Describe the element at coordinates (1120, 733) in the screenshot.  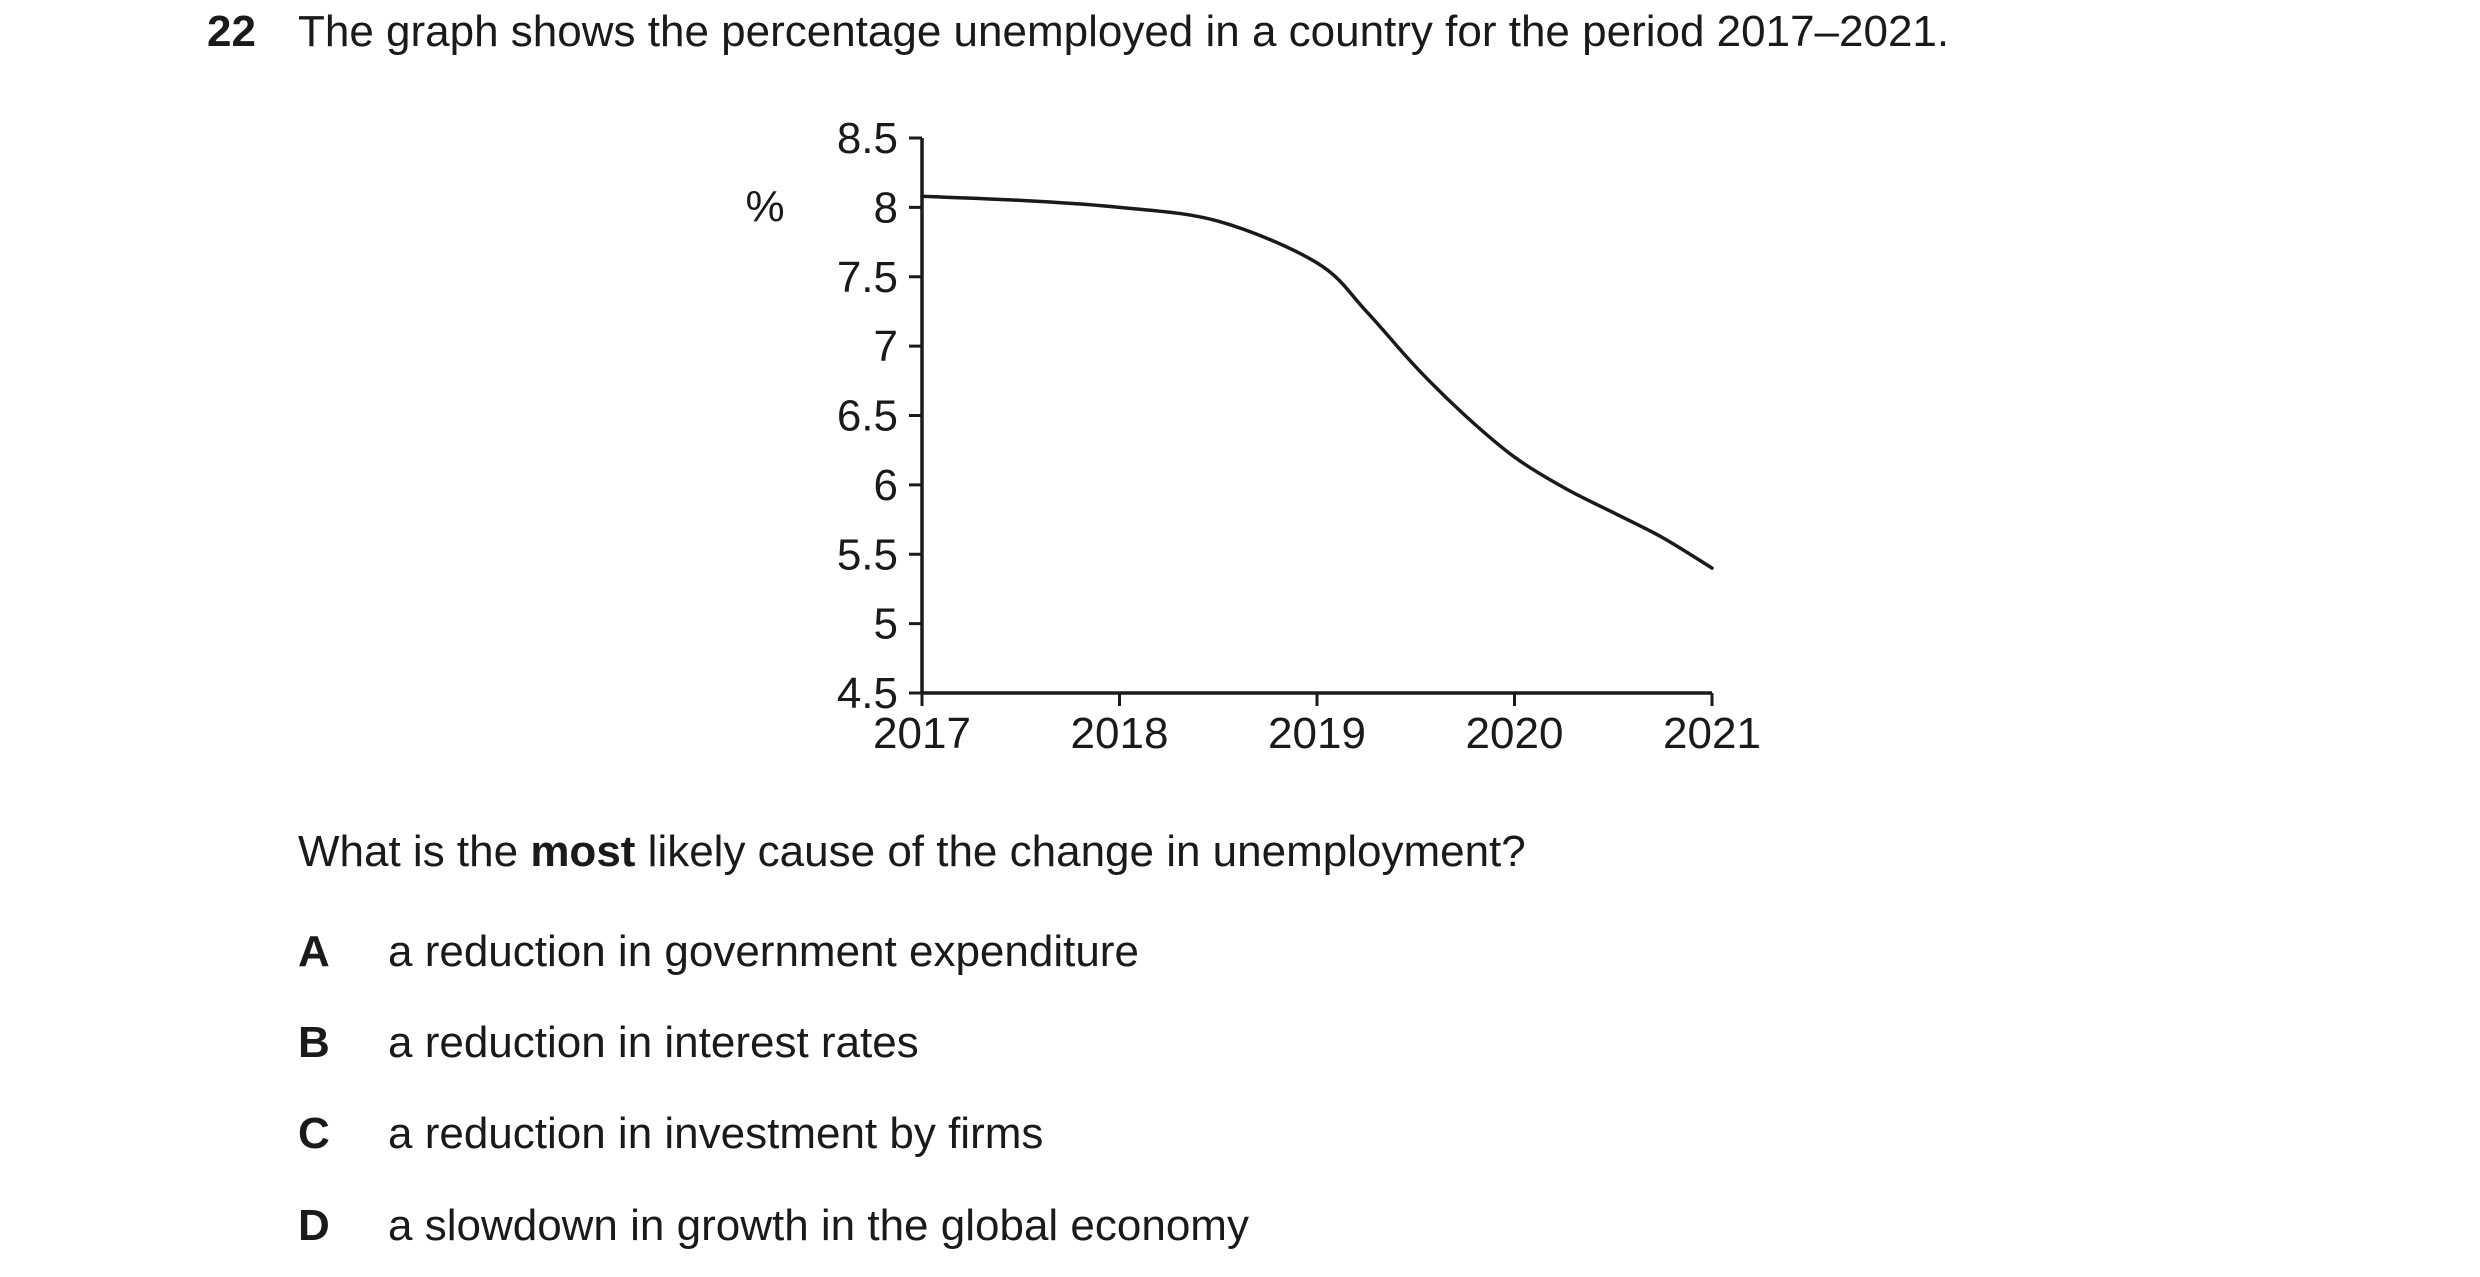
I see `x-tick-label: 2018` at that location.